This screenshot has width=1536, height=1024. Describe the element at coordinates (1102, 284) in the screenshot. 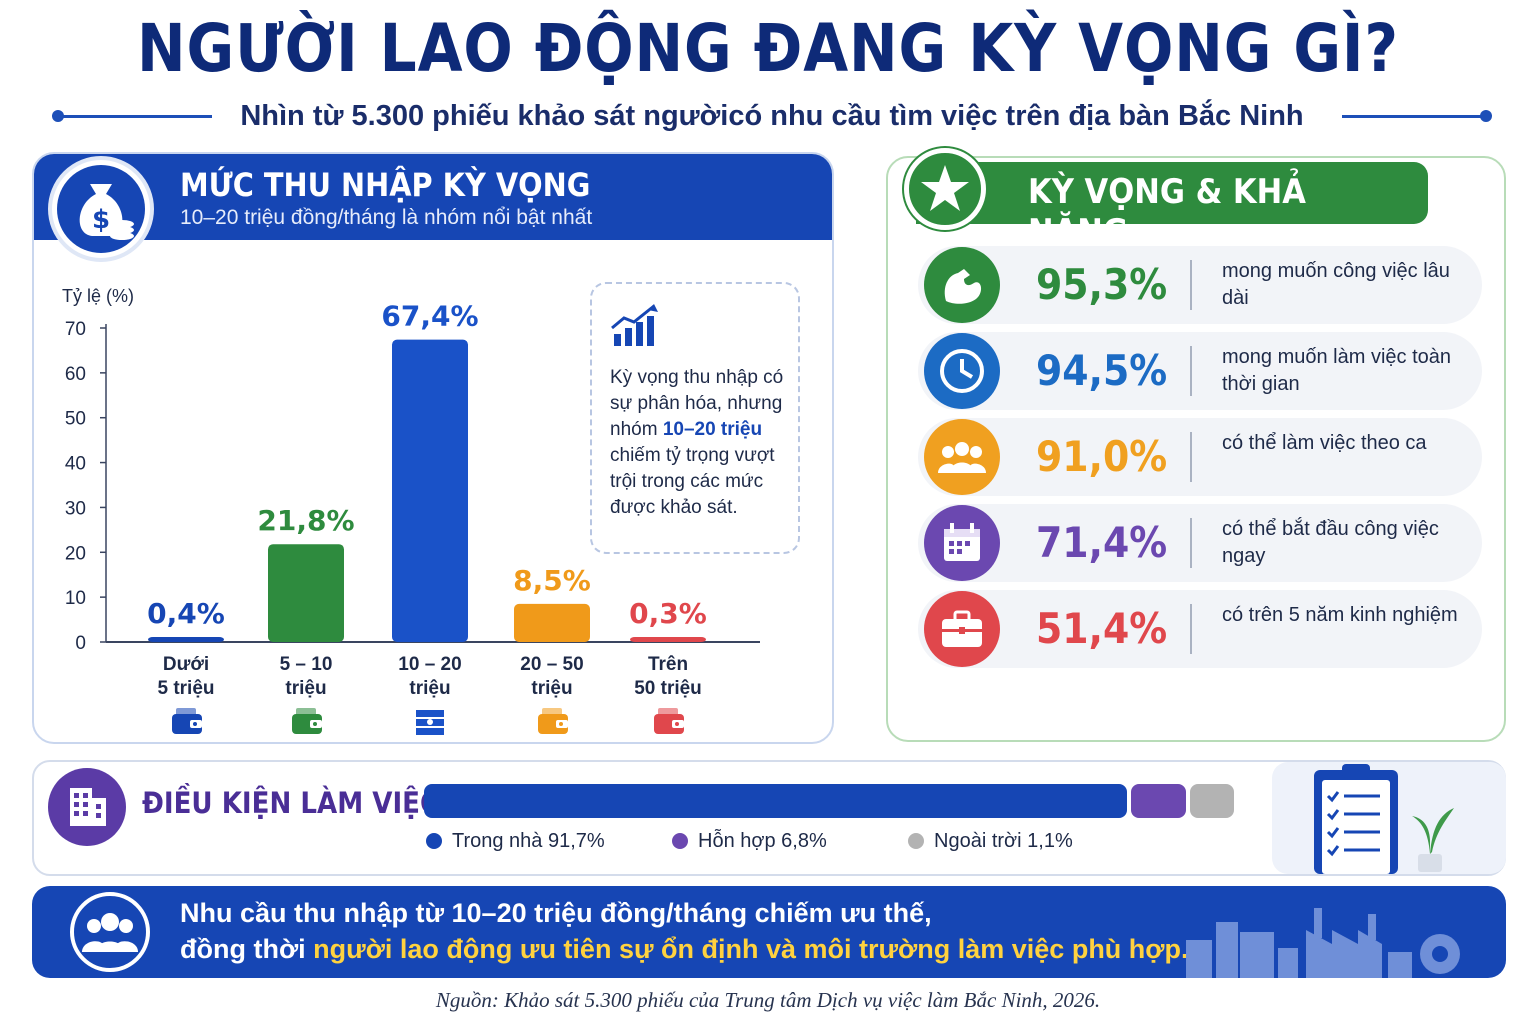

I see `expectation-value: 95,3%` at that location.